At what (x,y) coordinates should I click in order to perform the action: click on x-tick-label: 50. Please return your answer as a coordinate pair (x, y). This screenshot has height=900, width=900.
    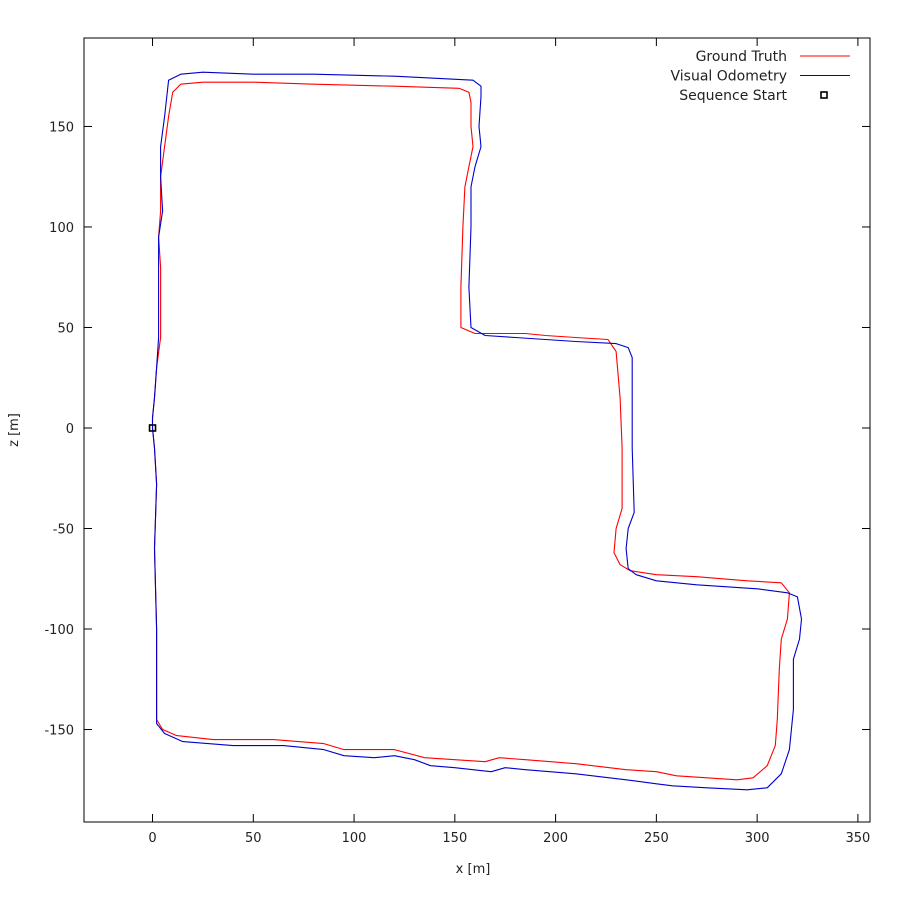
    Looking at the image, I should click on (253, 838).